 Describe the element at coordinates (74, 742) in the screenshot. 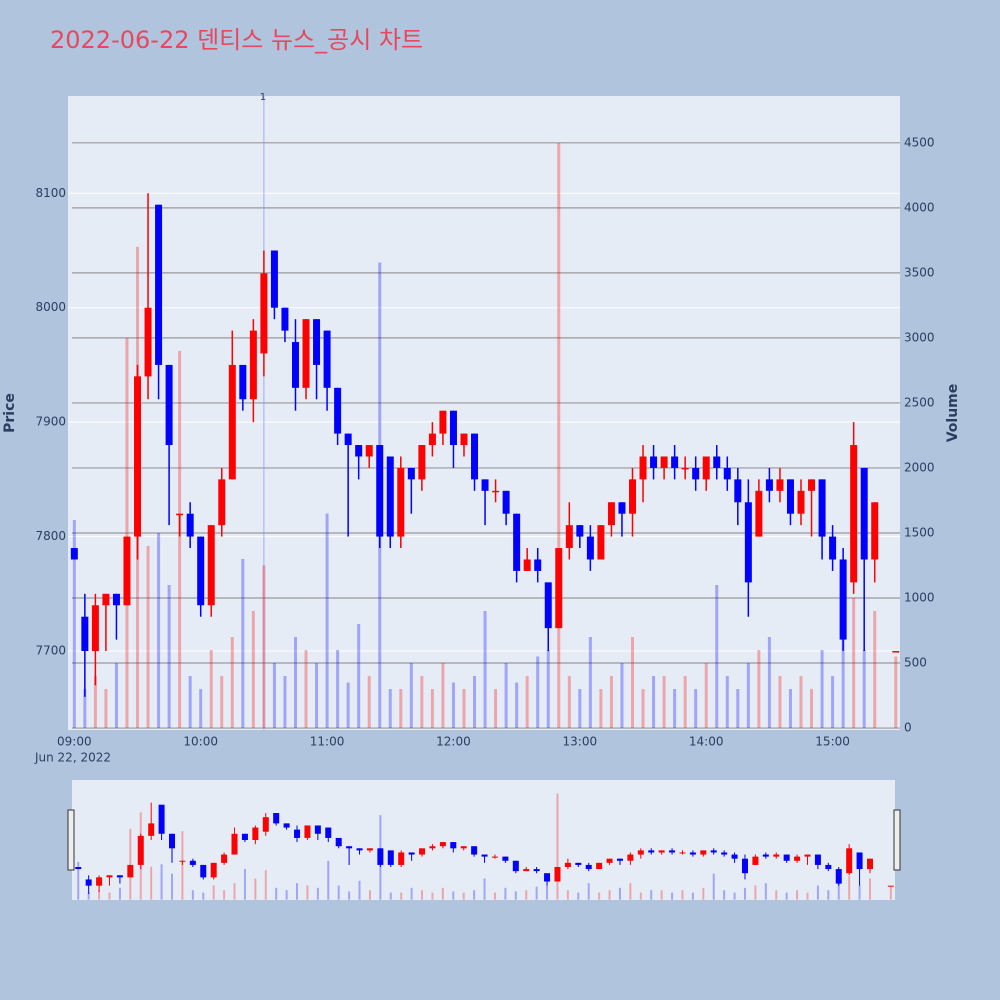

I see `x-tick-label: 09:00` at that location.